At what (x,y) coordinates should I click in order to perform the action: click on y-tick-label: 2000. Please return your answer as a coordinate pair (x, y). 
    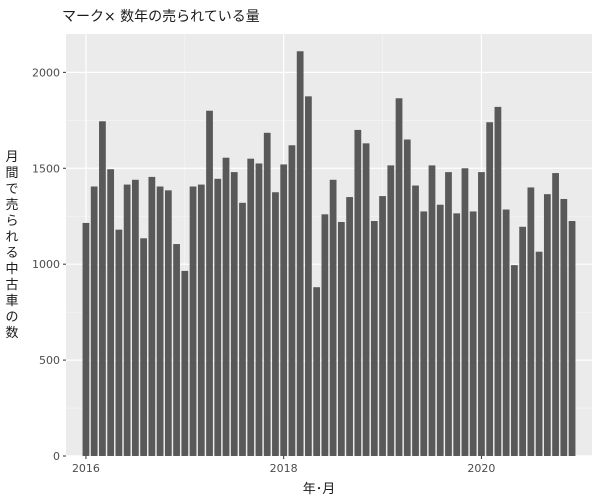
    Looking at the image, I should click on (46, 72).